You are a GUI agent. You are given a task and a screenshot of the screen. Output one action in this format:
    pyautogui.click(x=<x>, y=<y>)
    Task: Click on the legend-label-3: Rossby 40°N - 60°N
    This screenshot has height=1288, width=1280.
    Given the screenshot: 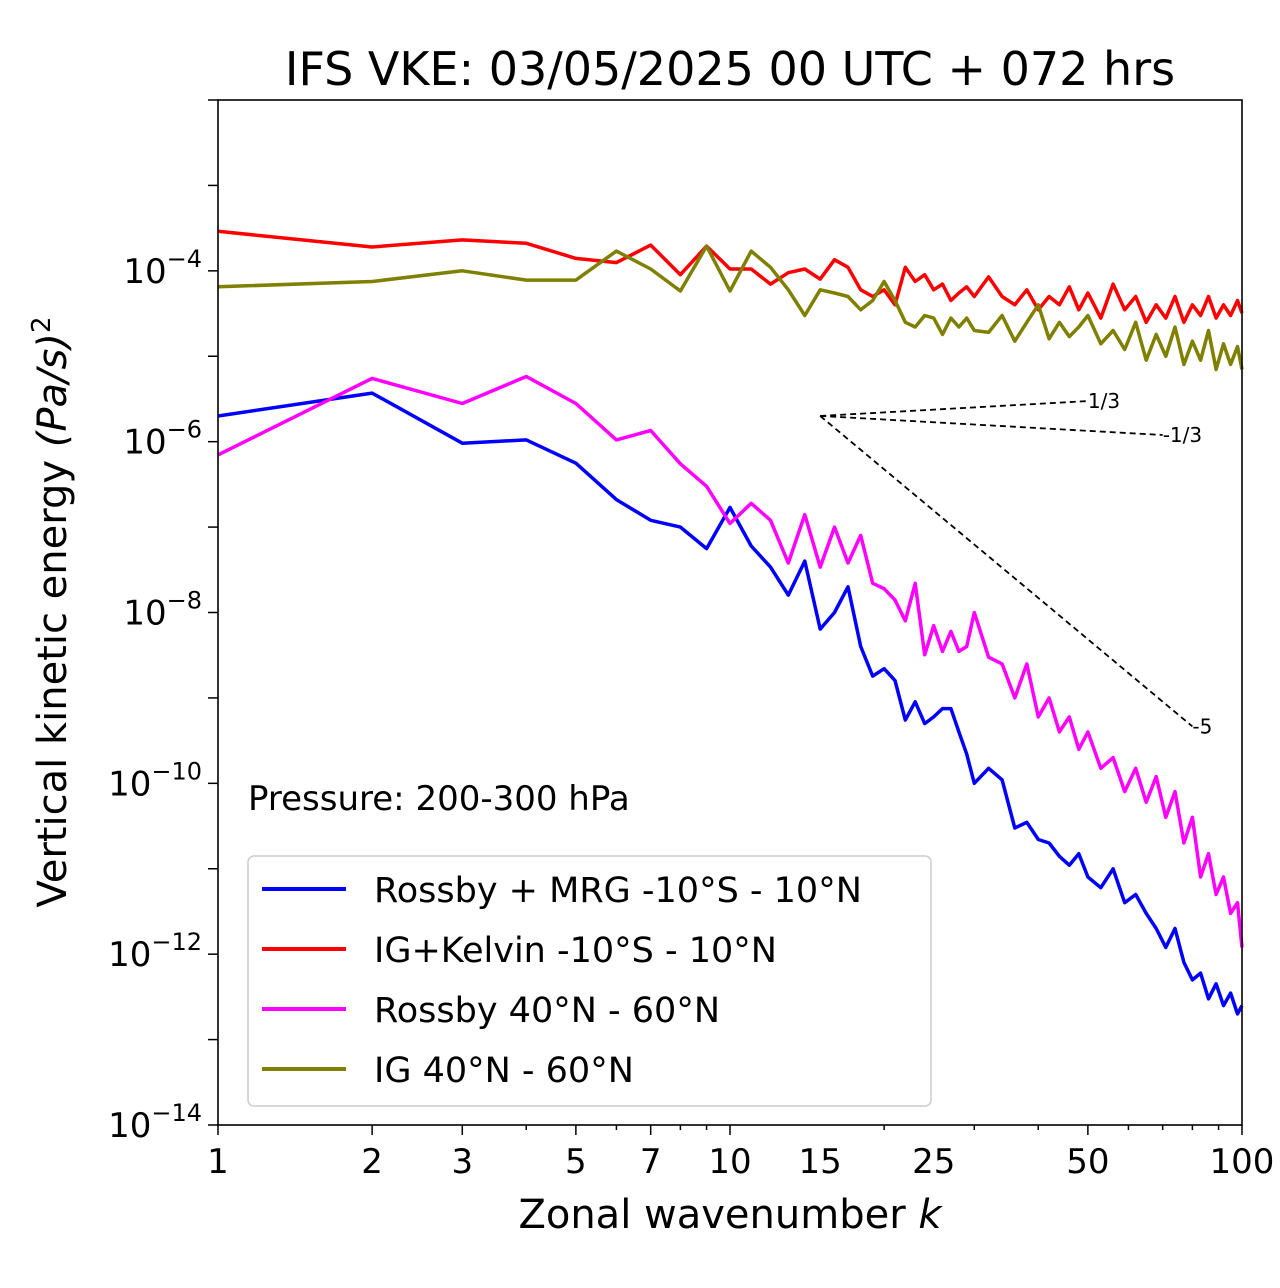 What is the action you would take?
    pyautogui.click(x=547, y=1011)
    